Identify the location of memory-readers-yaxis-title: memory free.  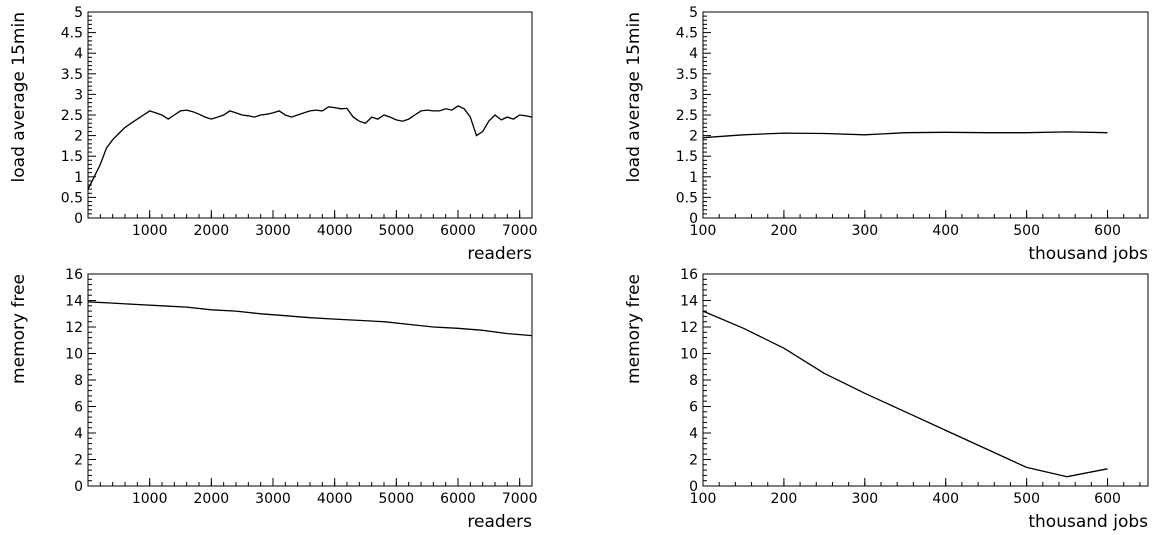
(19, 329).